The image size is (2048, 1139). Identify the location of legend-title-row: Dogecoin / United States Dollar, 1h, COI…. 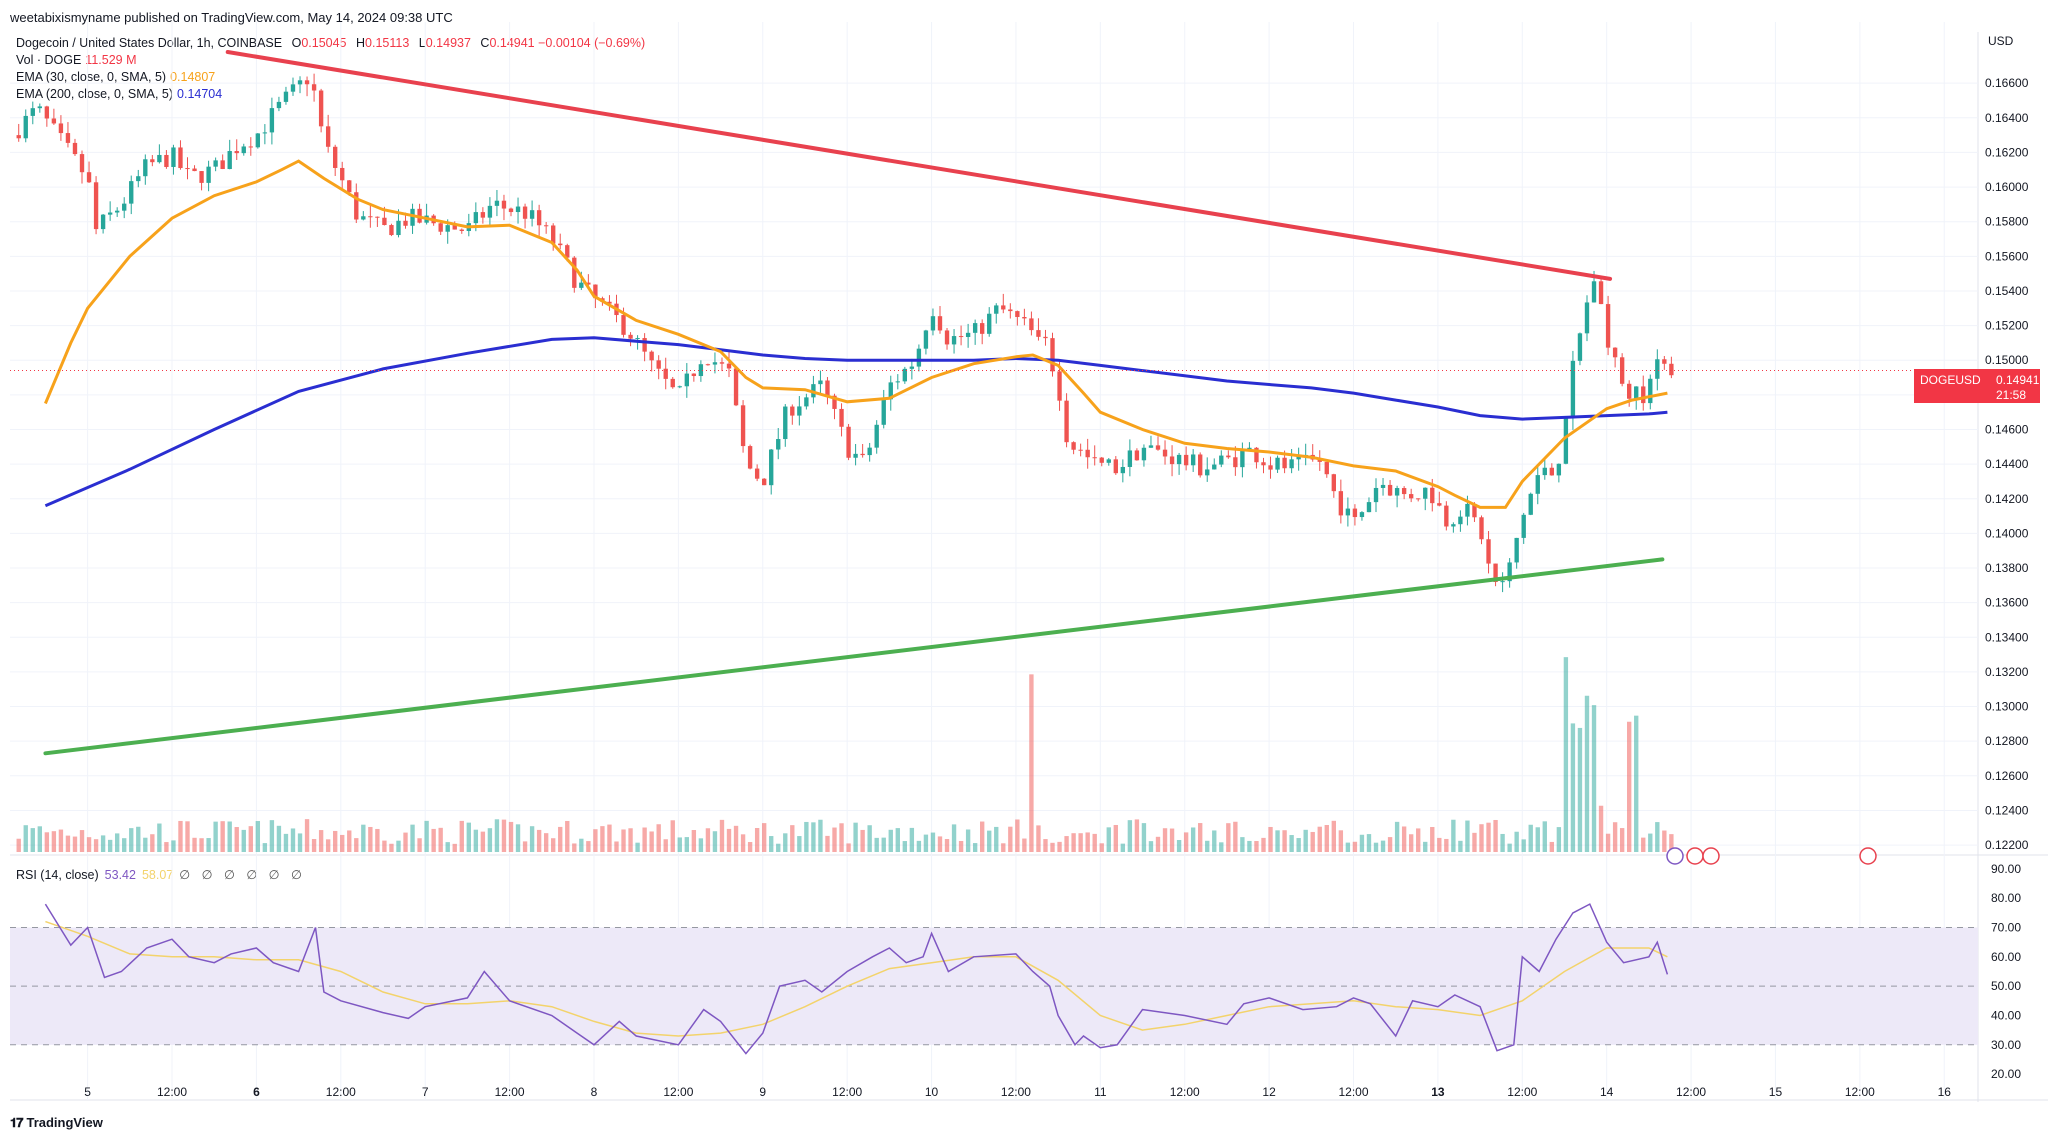
(330, 43).